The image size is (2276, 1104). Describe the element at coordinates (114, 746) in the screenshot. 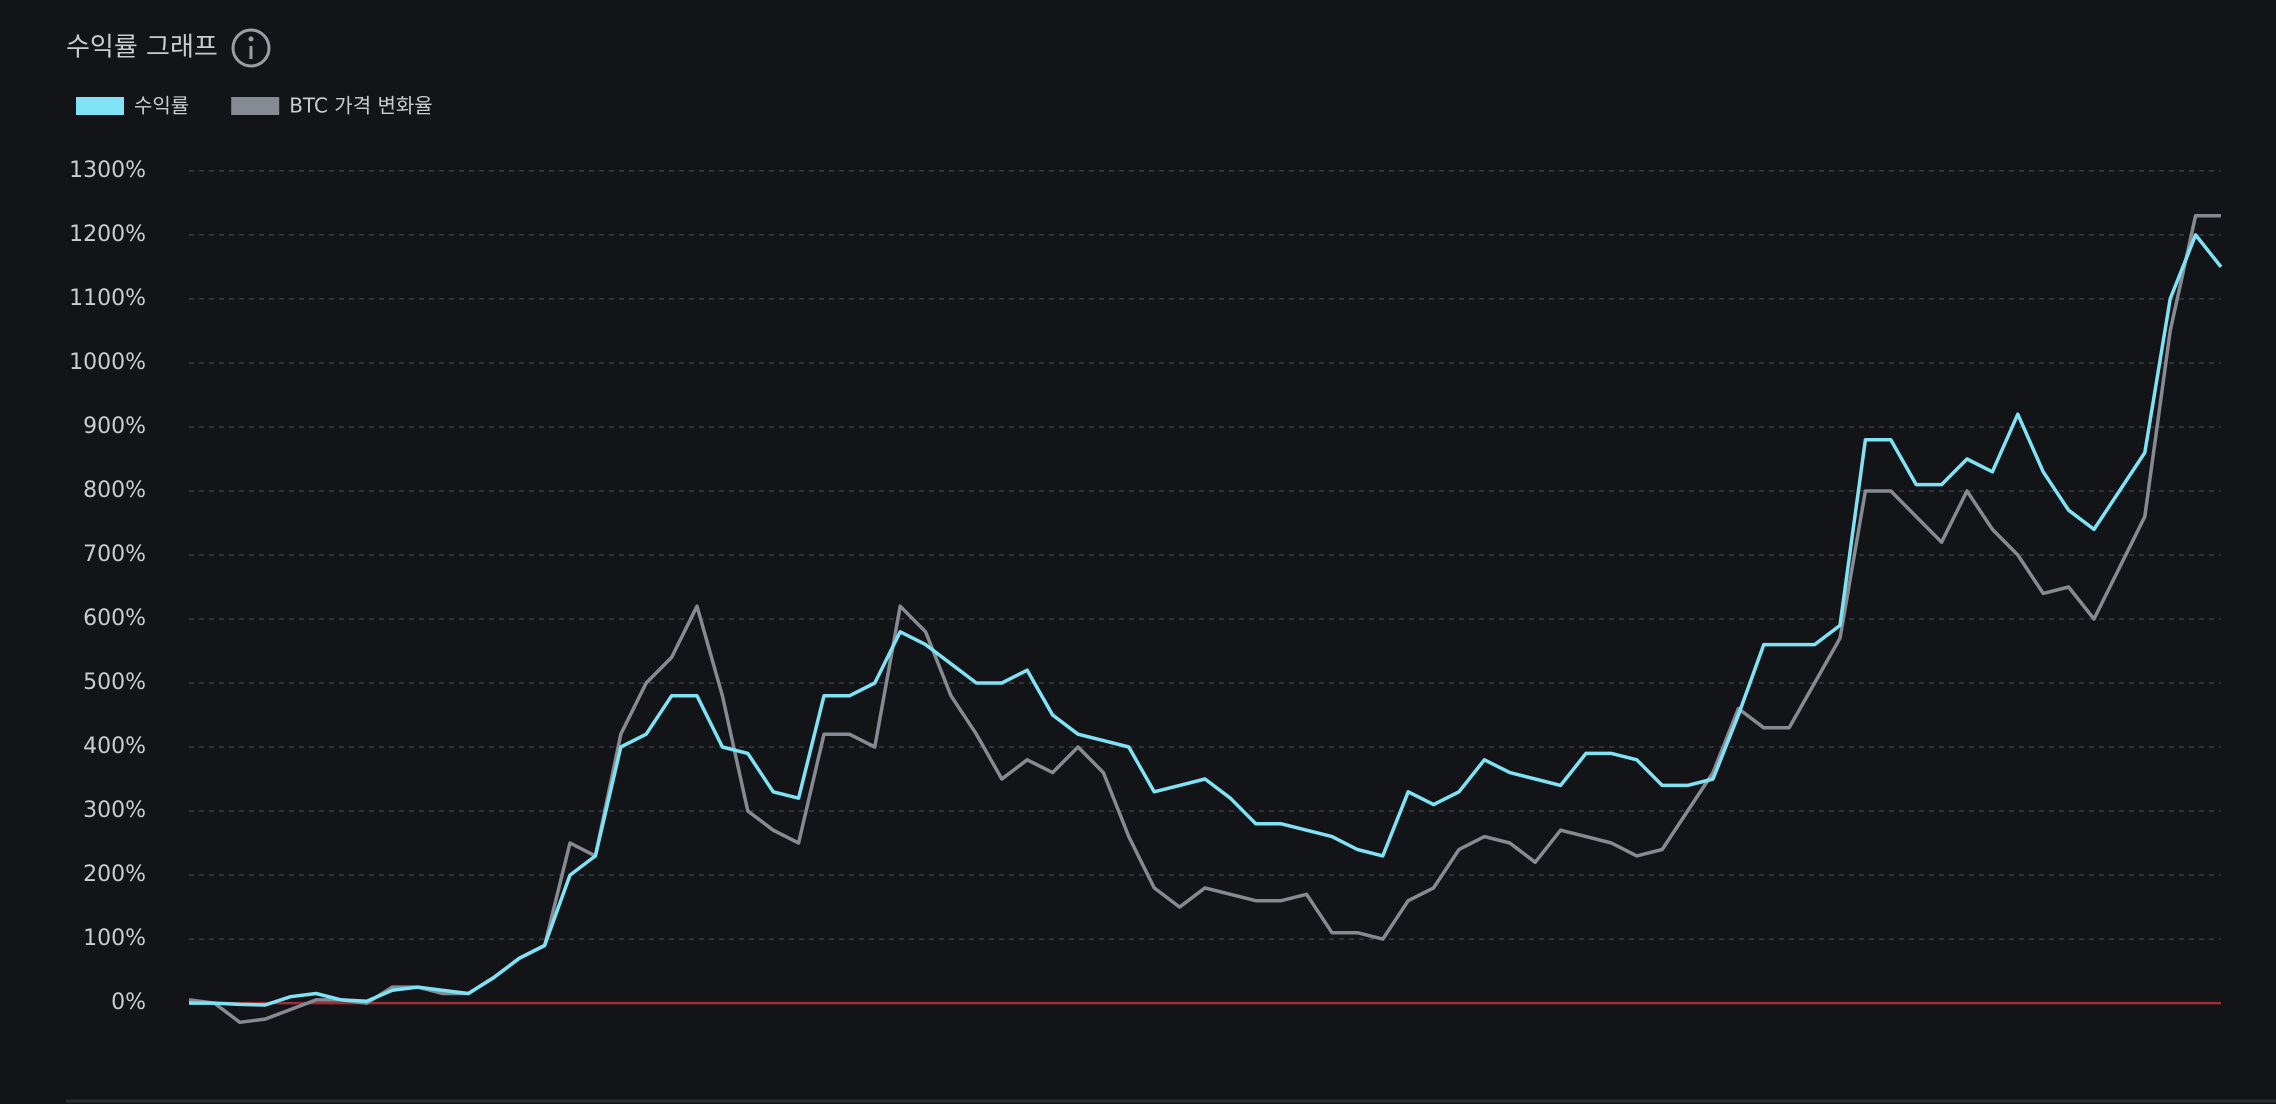

I see `y-tick-label: 400%` at that location.